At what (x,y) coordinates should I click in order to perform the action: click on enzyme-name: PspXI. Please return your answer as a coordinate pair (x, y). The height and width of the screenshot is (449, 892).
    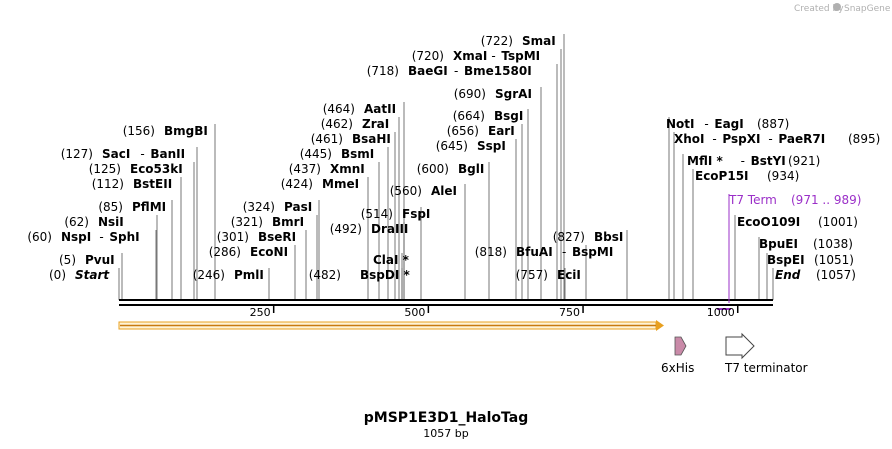
    Looking at the image, I should click on (741, 139).